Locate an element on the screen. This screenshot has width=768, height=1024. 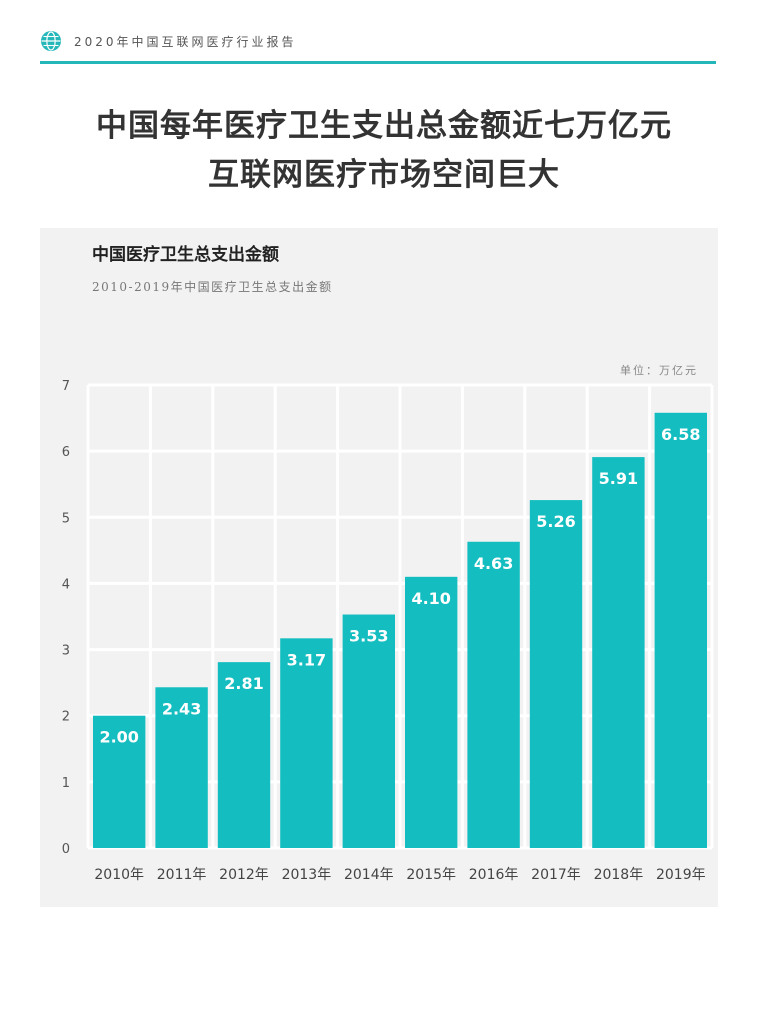
bar-data-label: 2.00 is located at coordinates (118, 737).